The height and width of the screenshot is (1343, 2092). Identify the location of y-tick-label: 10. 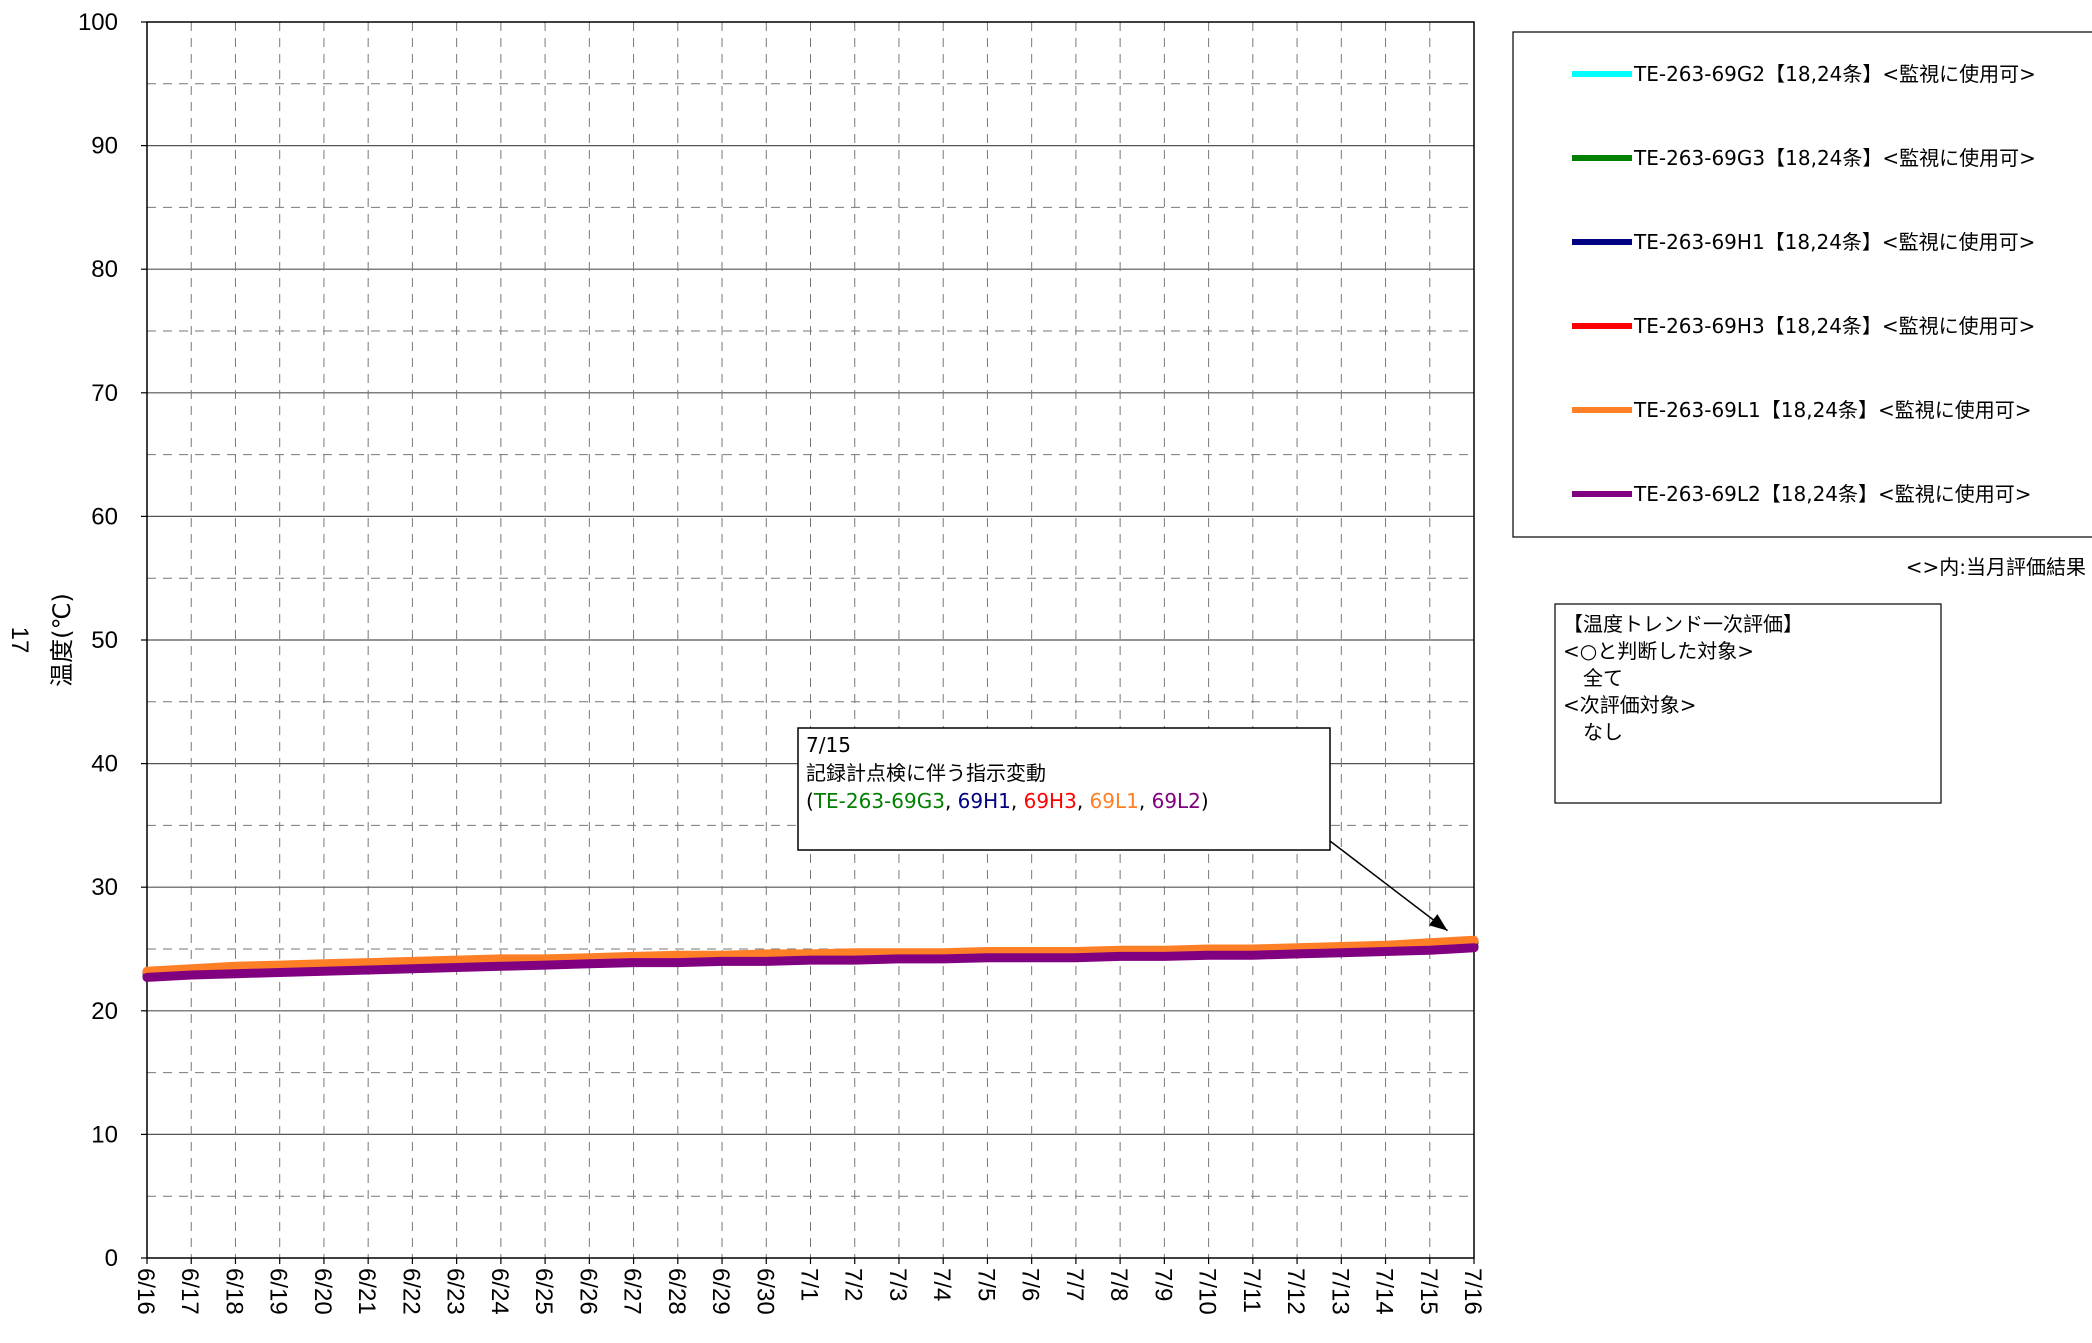
(104, 1134).